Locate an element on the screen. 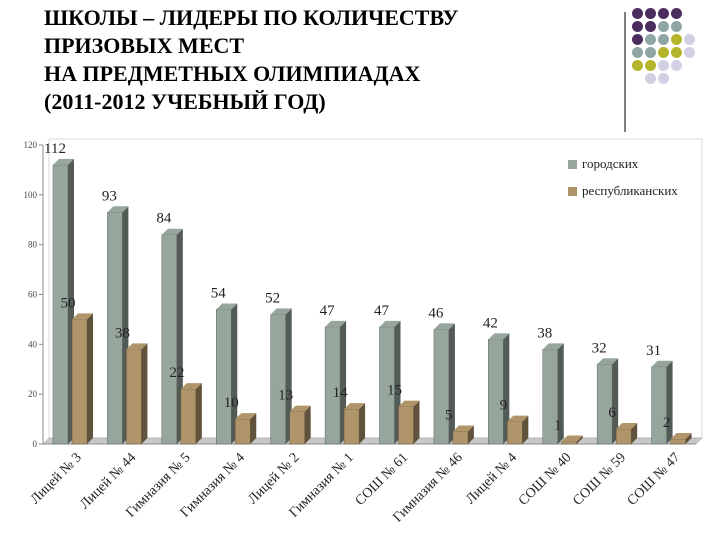 This screenshot has height=540, width=720. category-label: СОШ № 59 is located at coordinates (599, 479).